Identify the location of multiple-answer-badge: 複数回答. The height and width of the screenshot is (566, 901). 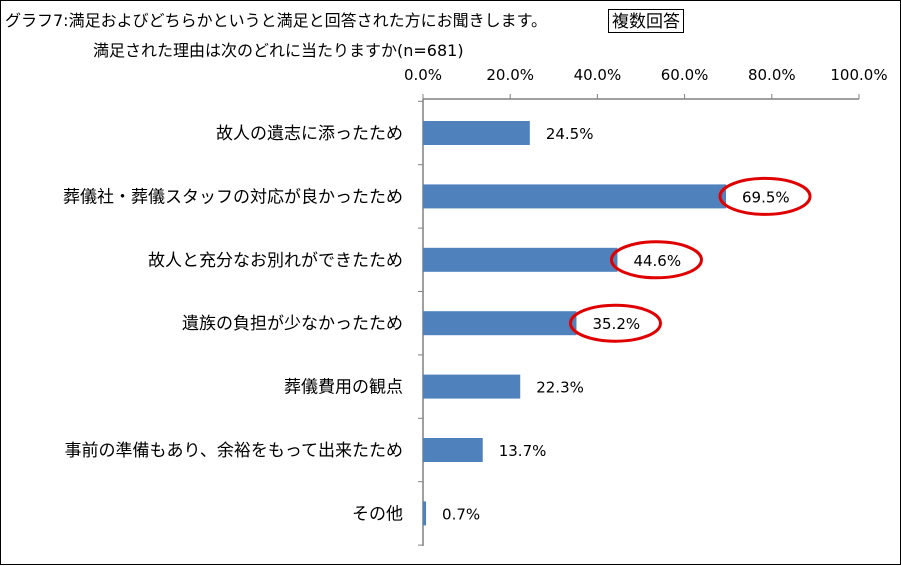
(646, 21).